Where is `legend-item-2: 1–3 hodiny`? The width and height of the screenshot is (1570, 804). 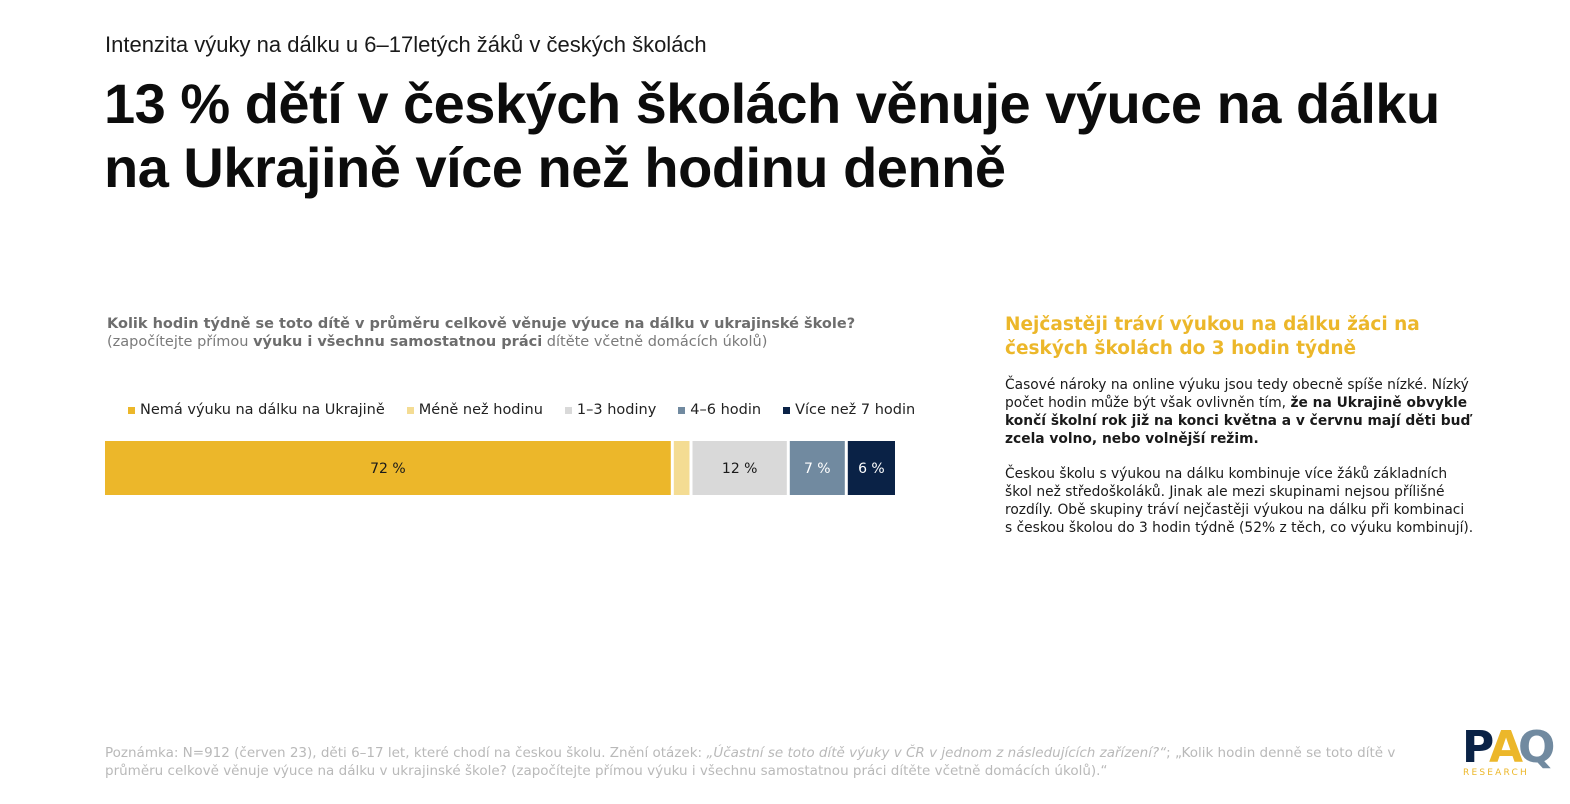
legend-item-2: 1–3 hodiny is located at coordinates (610, 410).